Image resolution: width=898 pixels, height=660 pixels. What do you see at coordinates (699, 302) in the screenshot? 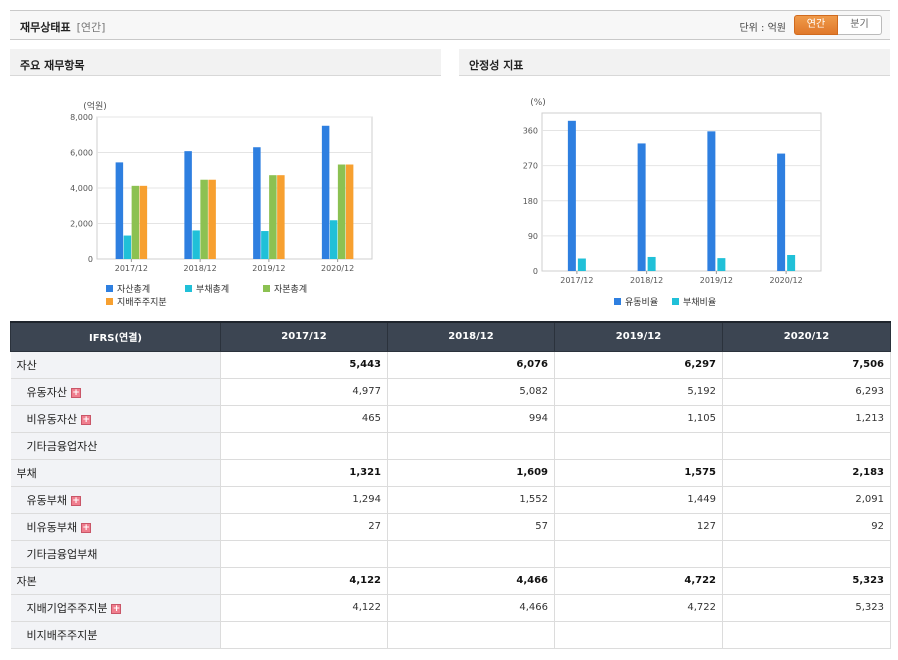
I see `legend-label: 부채비율` at bounding box center [699, 302].